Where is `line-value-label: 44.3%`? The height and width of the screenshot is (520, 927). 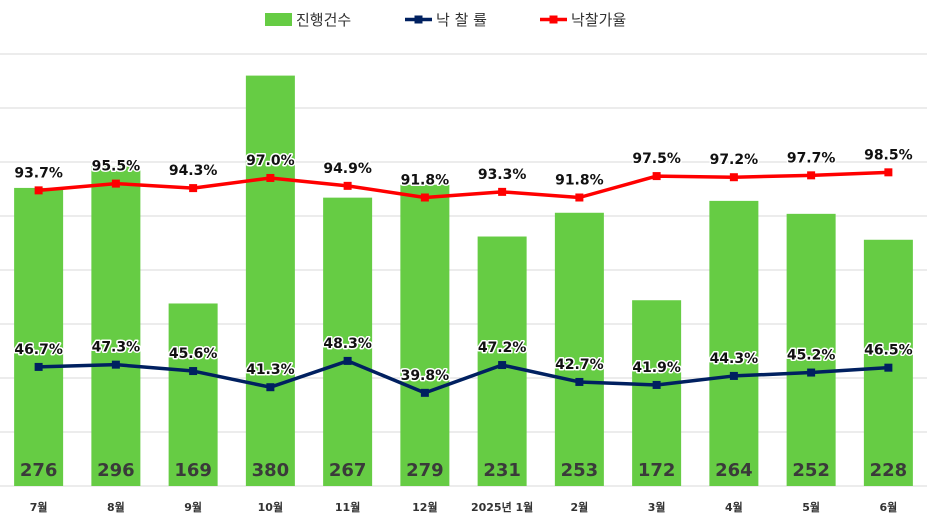 line-value-label: 44.3% is located at coordinates (734, 359).